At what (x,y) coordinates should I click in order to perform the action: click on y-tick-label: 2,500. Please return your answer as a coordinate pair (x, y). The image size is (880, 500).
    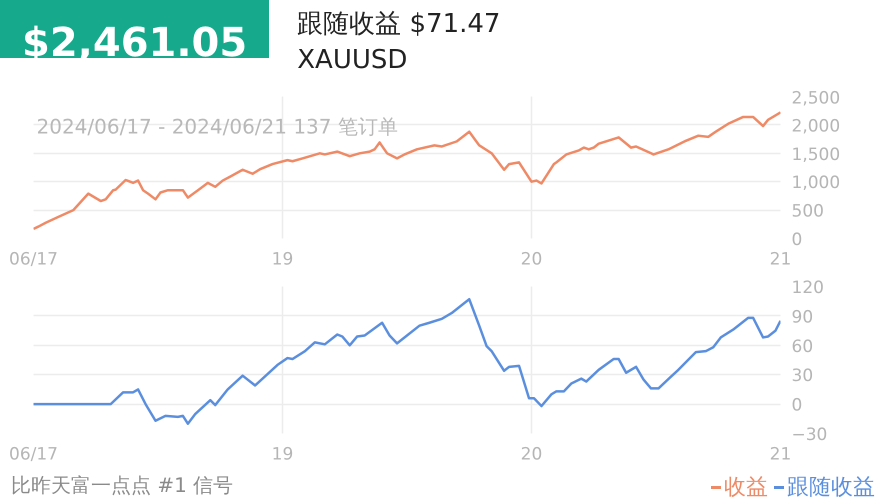
    Looking at the image, I should click on (816, 98).